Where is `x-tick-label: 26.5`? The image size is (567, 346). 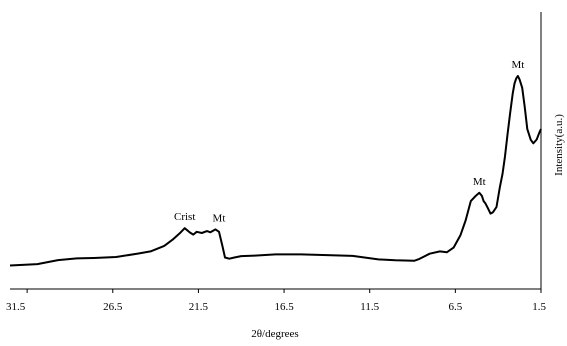
x-tick-label: 26.5 is located at coordinates (113, 307).